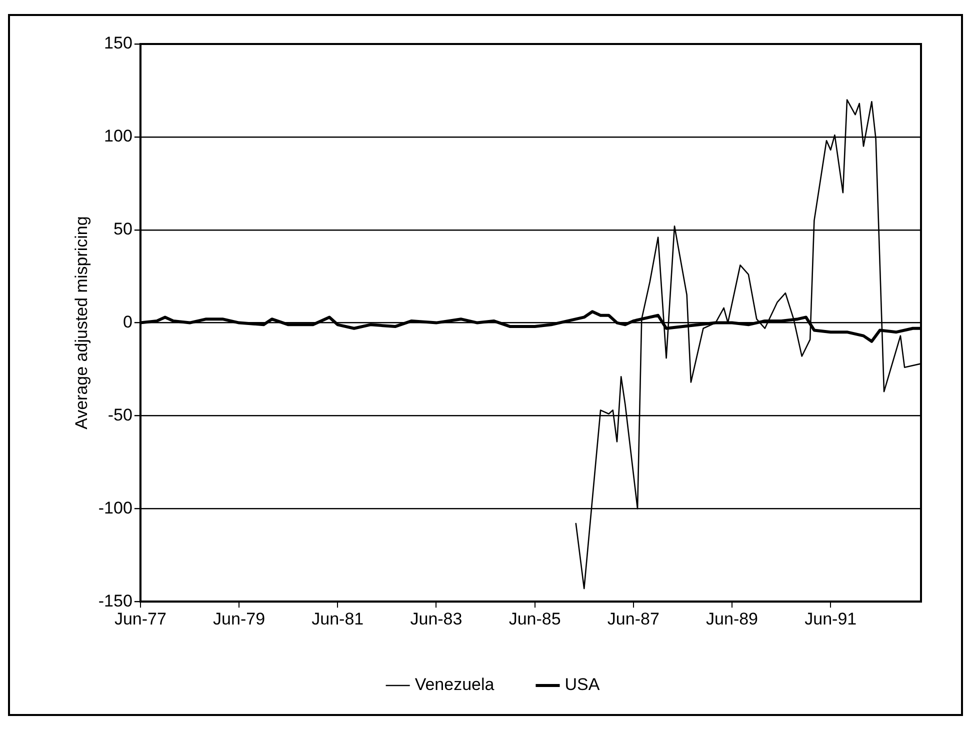  What do you see at coordinates (118, 43) in the screenshot?
I see `y-tick-label: 150` at bounding box center [118, 43].